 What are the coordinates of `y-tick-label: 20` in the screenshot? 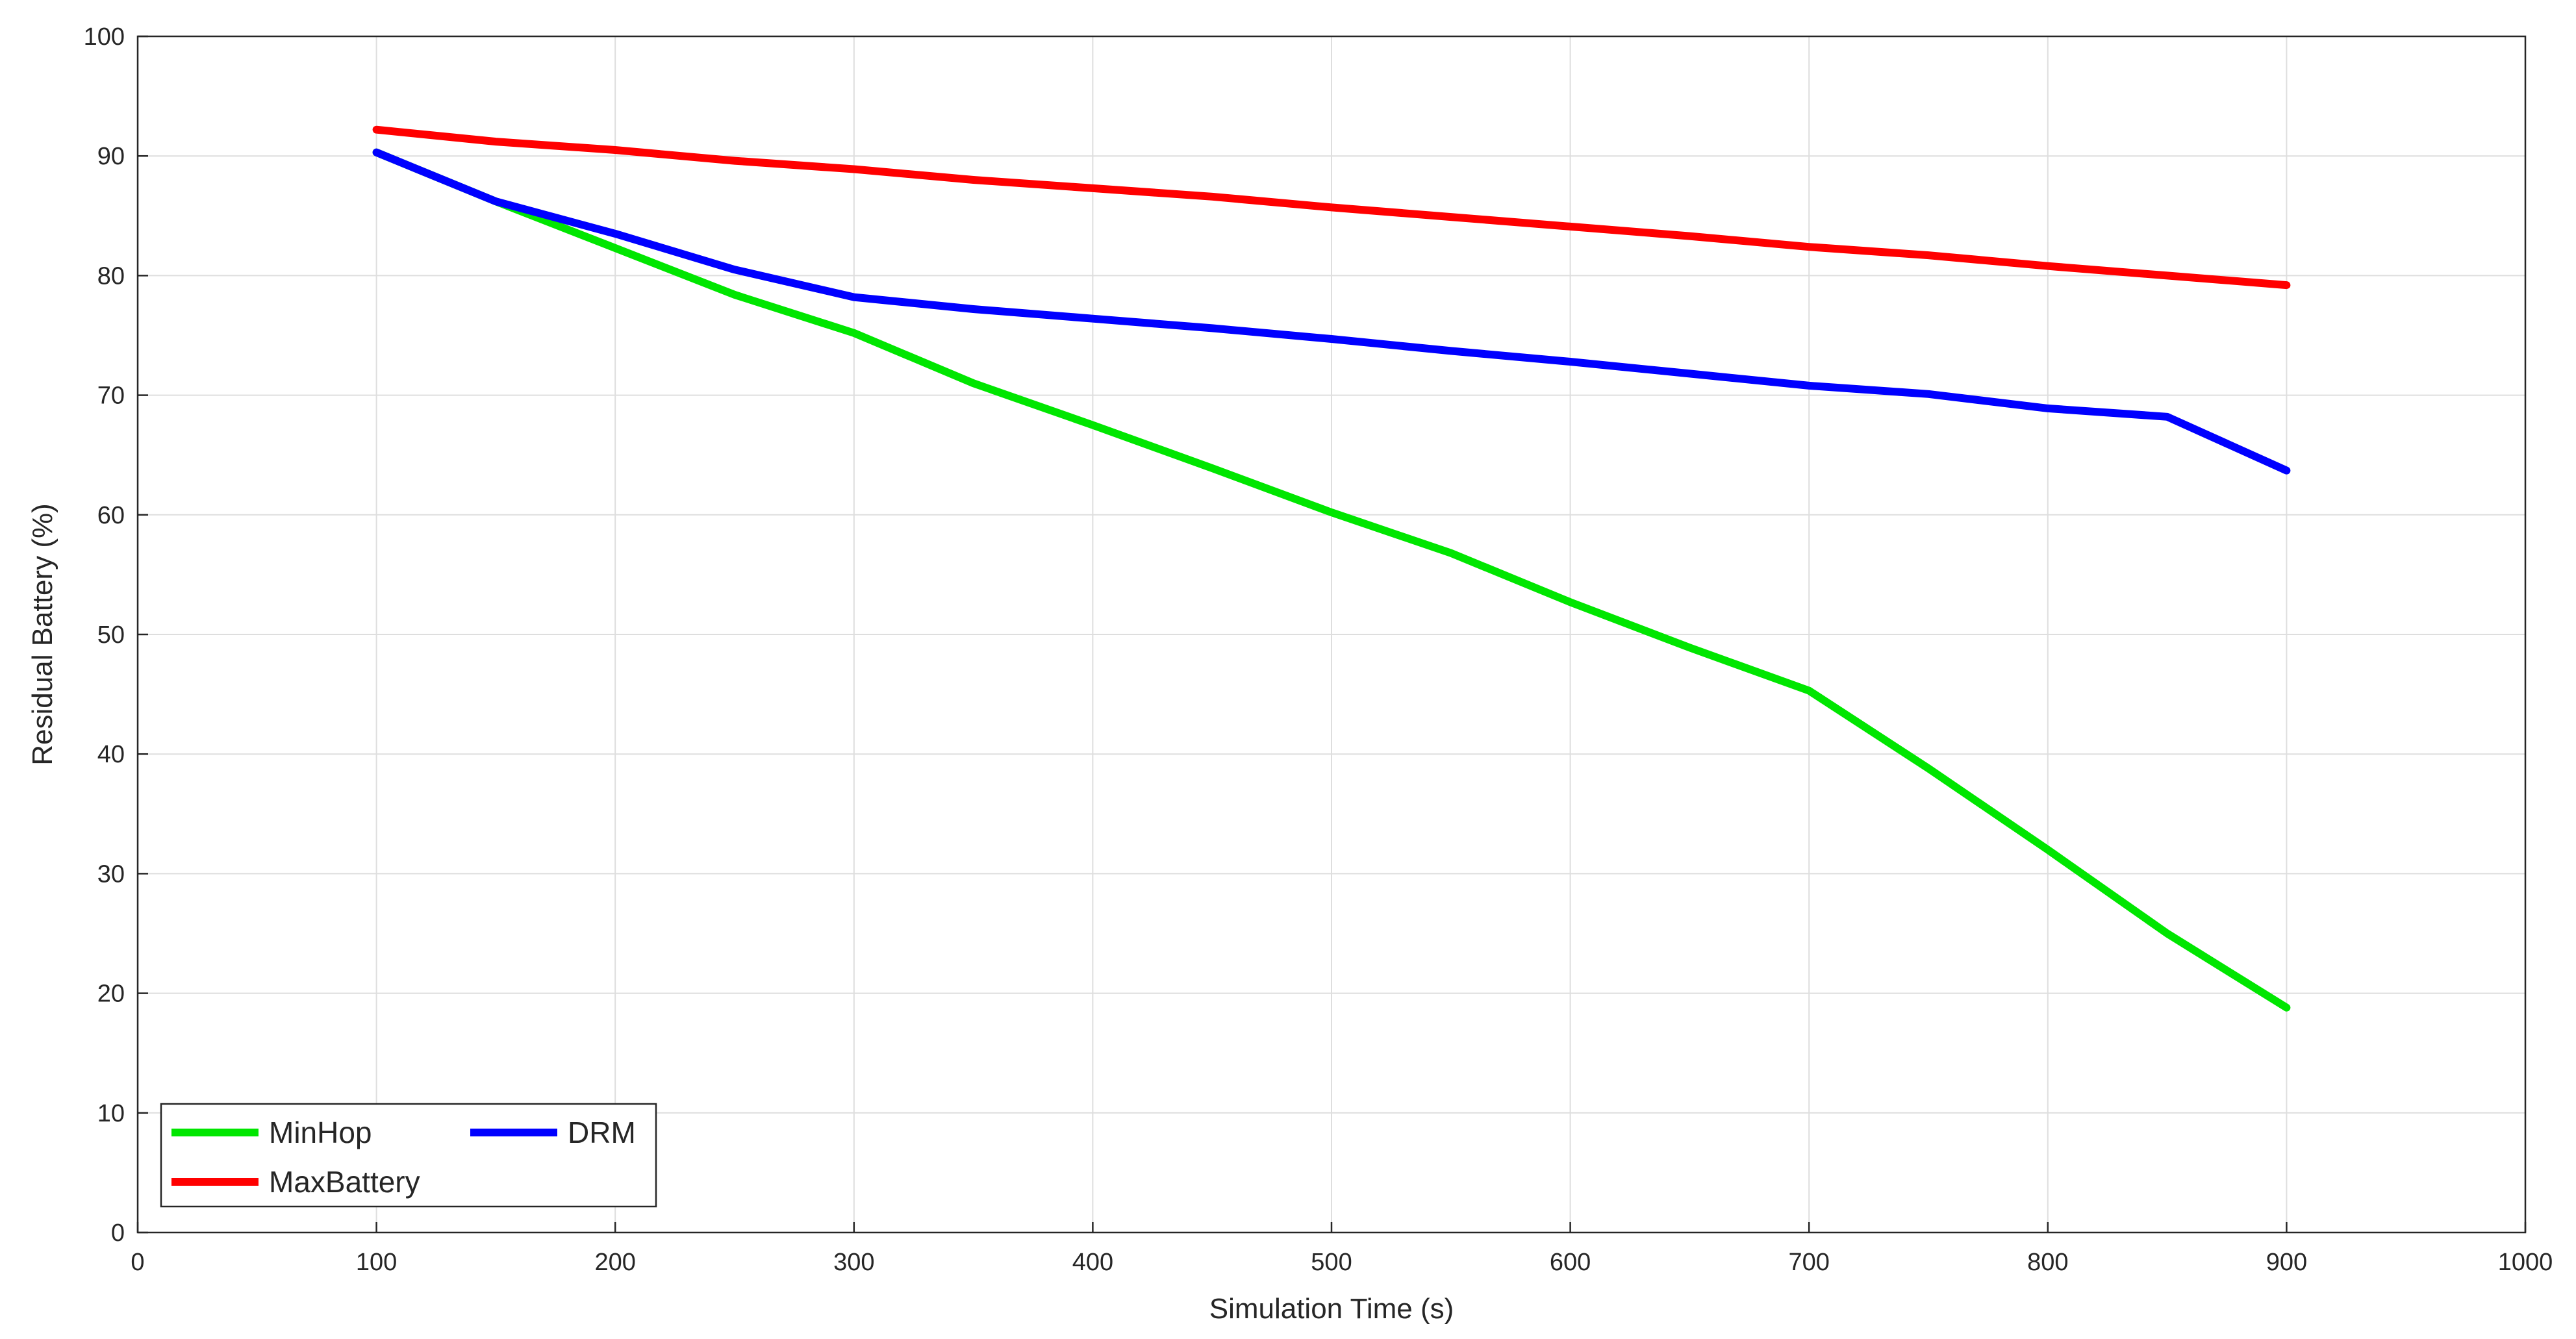 It's located at (111, 994).